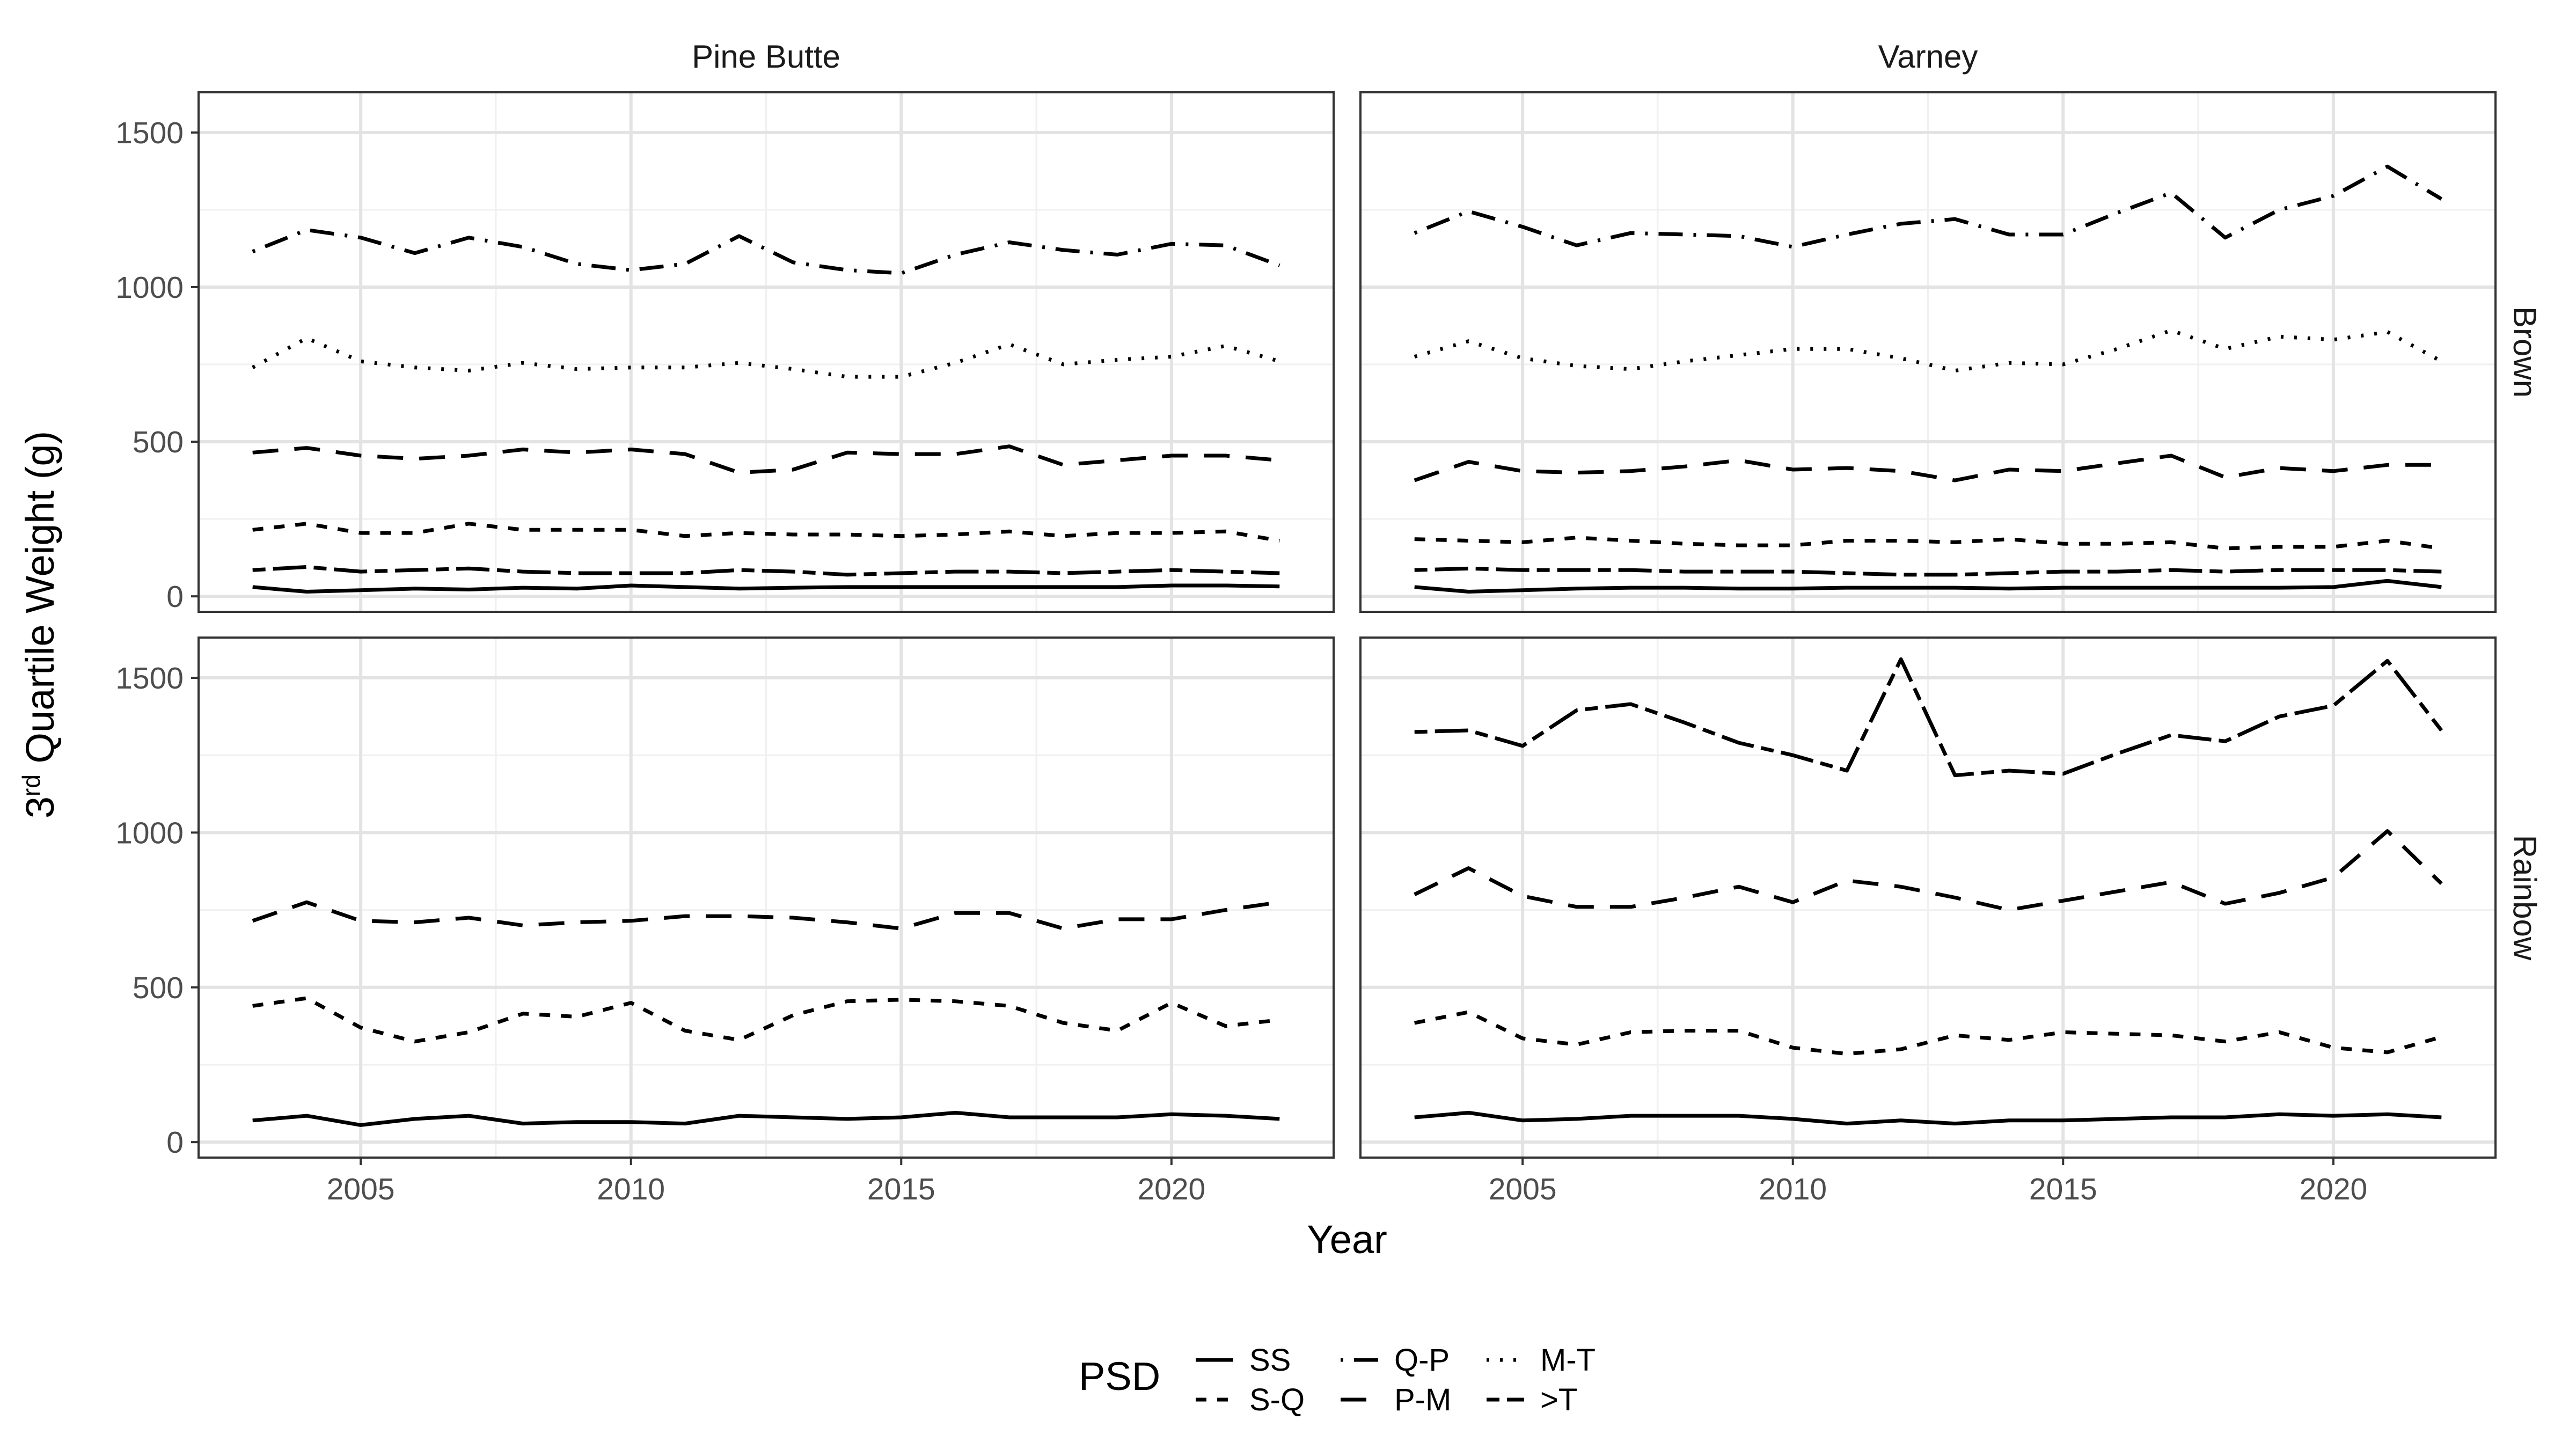  What do you see at coordinates (1928, 571) in the screenshot?
I see `series-line-varney-brown-gtt` at bounding box center [1928, 571].